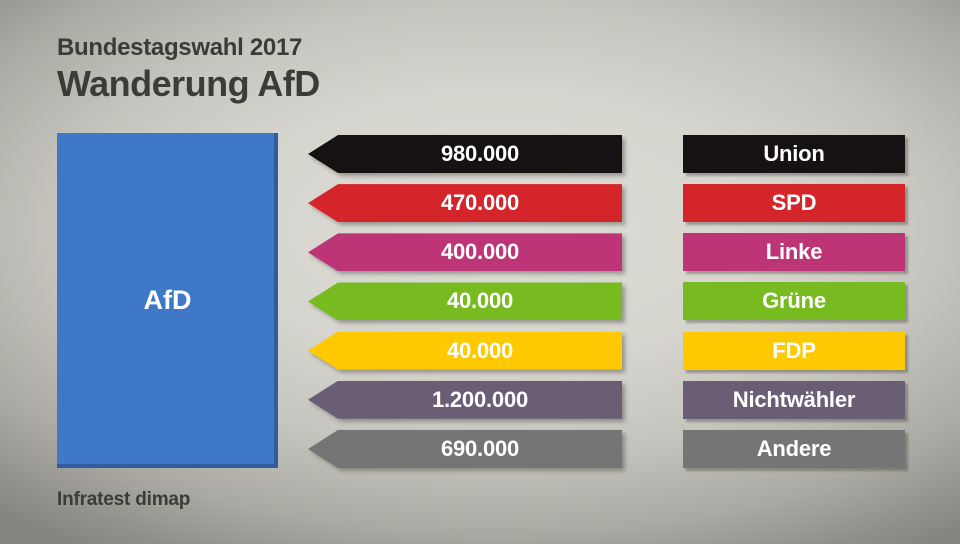 The height and width of the screenshot is (544, 960). I want to click on flow-arrow: 400.000, so click(465, 252).